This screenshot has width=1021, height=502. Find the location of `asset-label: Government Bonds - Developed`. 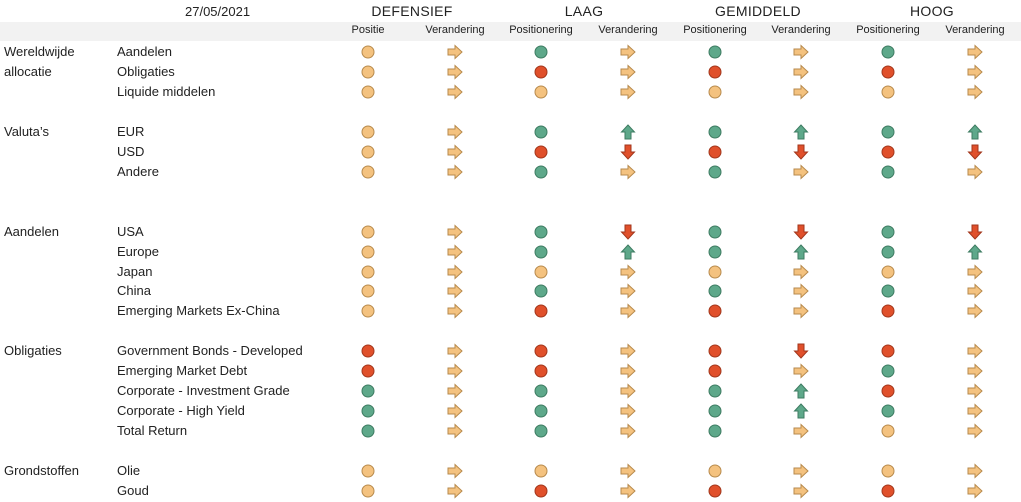

asset-label: Government Bonds - Developed is located at coordinates (210, 350).